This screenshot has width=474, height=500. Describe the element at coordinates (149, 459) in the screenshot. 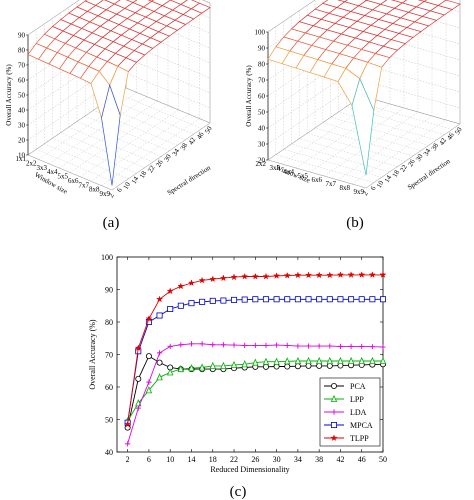

I see `x-tick-label: 6` at that location.